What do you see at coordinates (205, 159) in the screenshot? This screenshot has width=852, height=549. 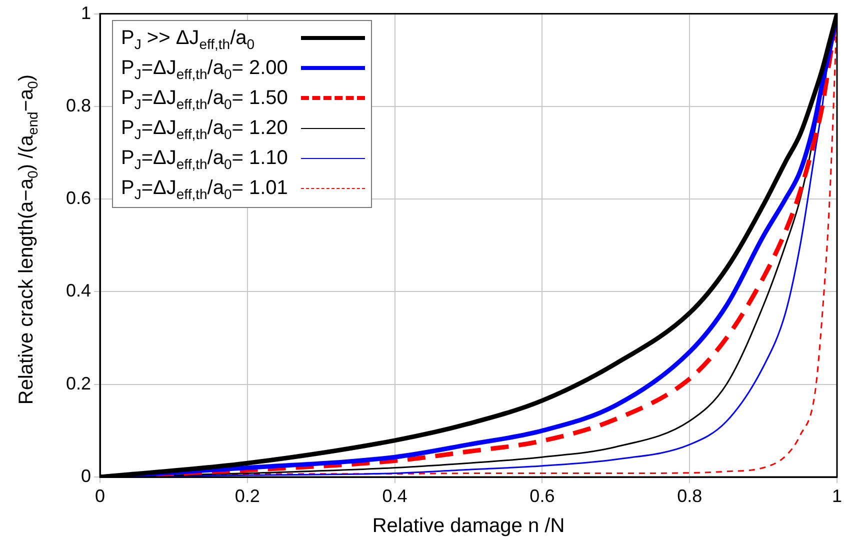 I see `legend-label: P$_{J}$=ΔJ$_{eff,th}$/a$_{0}$= 1.10` at bounding box center [205, 159].